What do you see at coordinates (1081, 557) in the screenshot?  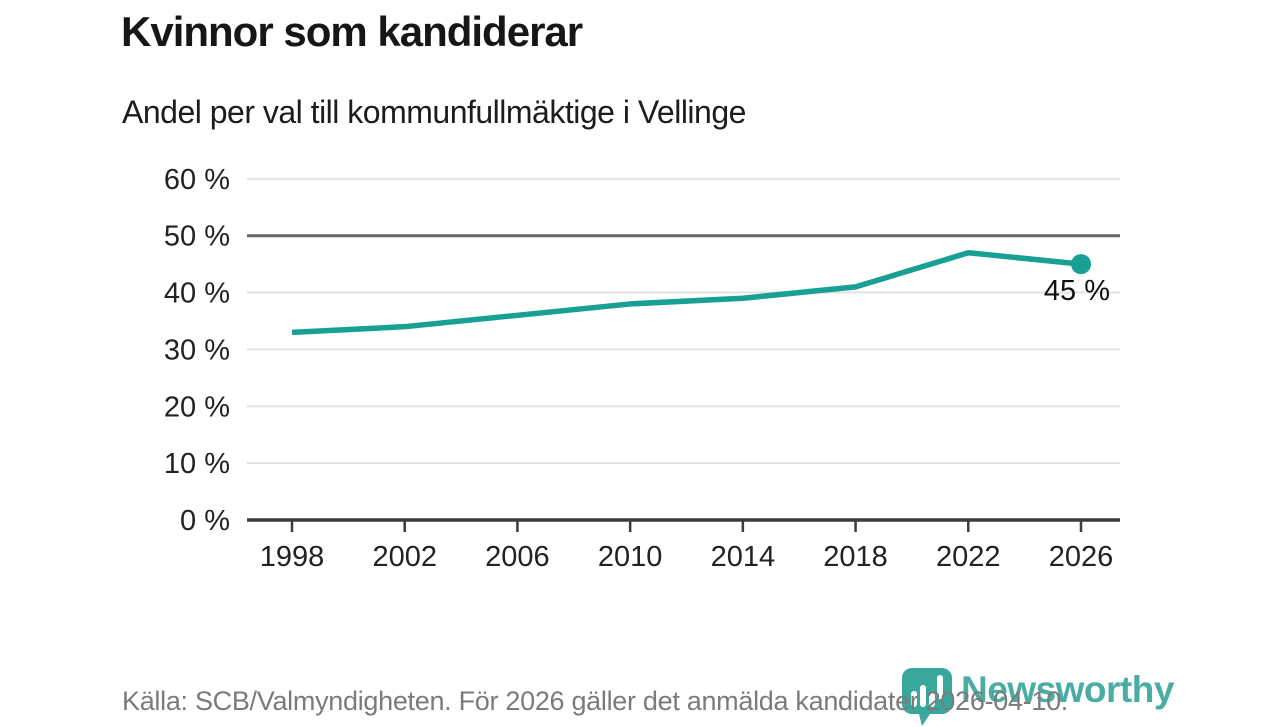 I see `x-tick-label: 2026` at bounding box center [1081, 557].